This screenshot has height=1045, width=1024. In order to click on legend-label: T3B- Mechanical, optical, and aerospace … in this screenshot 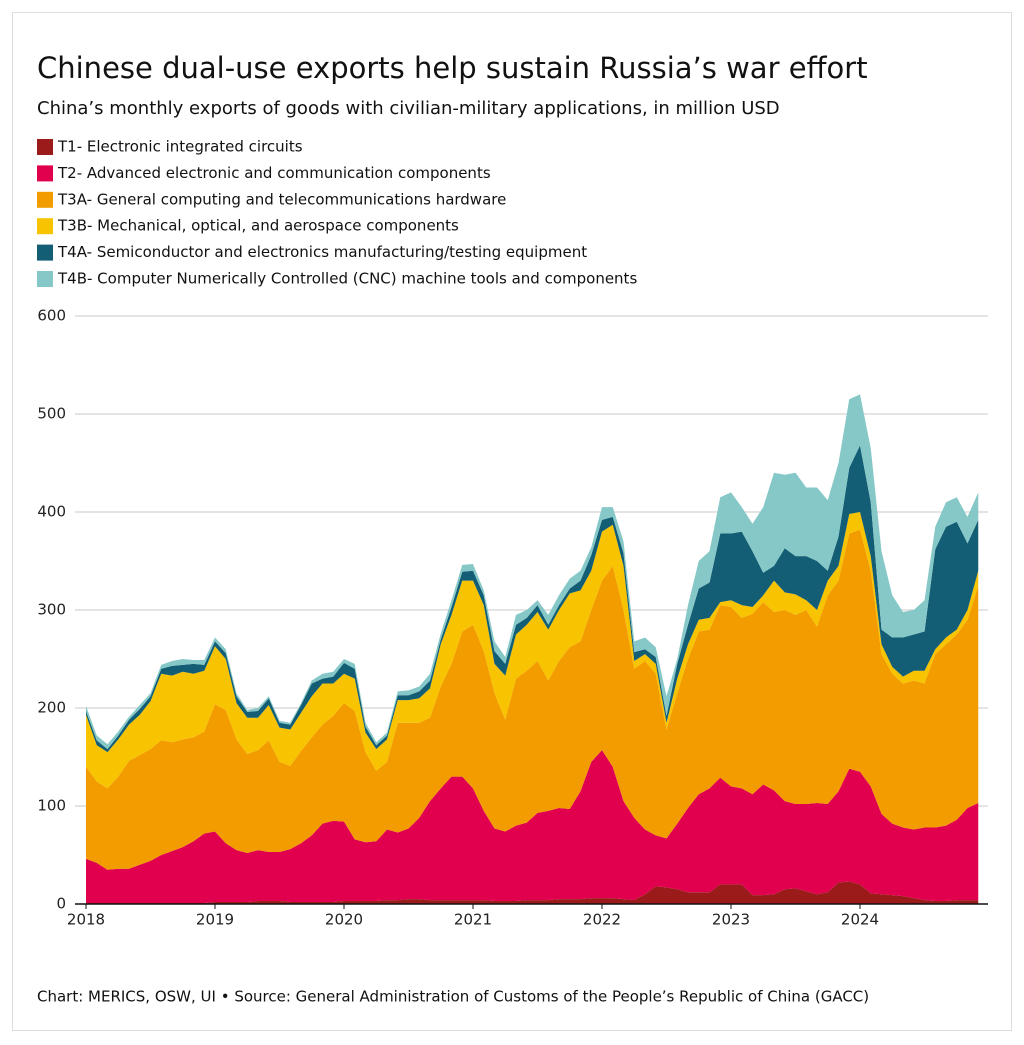, I will do `click(258, 226)`.